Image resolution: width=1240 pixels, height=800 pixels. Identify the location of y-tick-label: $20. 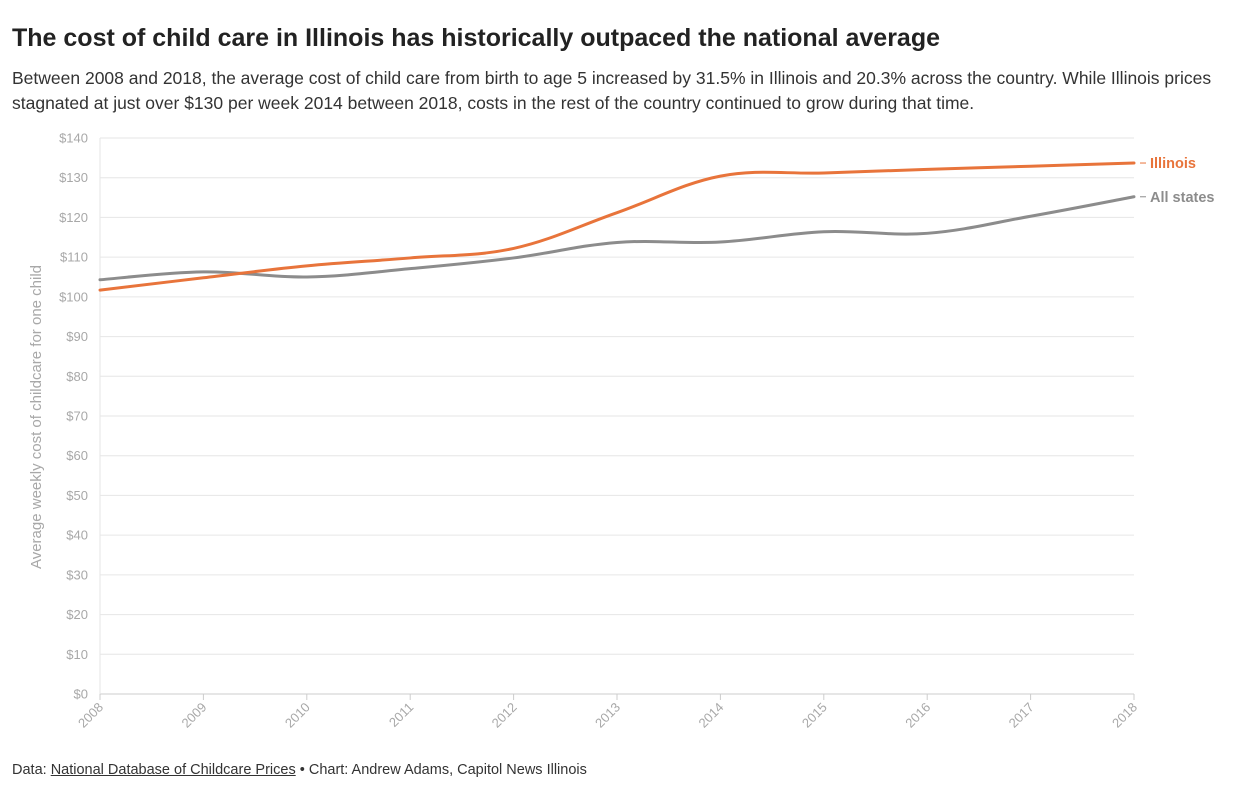
(77, 614).